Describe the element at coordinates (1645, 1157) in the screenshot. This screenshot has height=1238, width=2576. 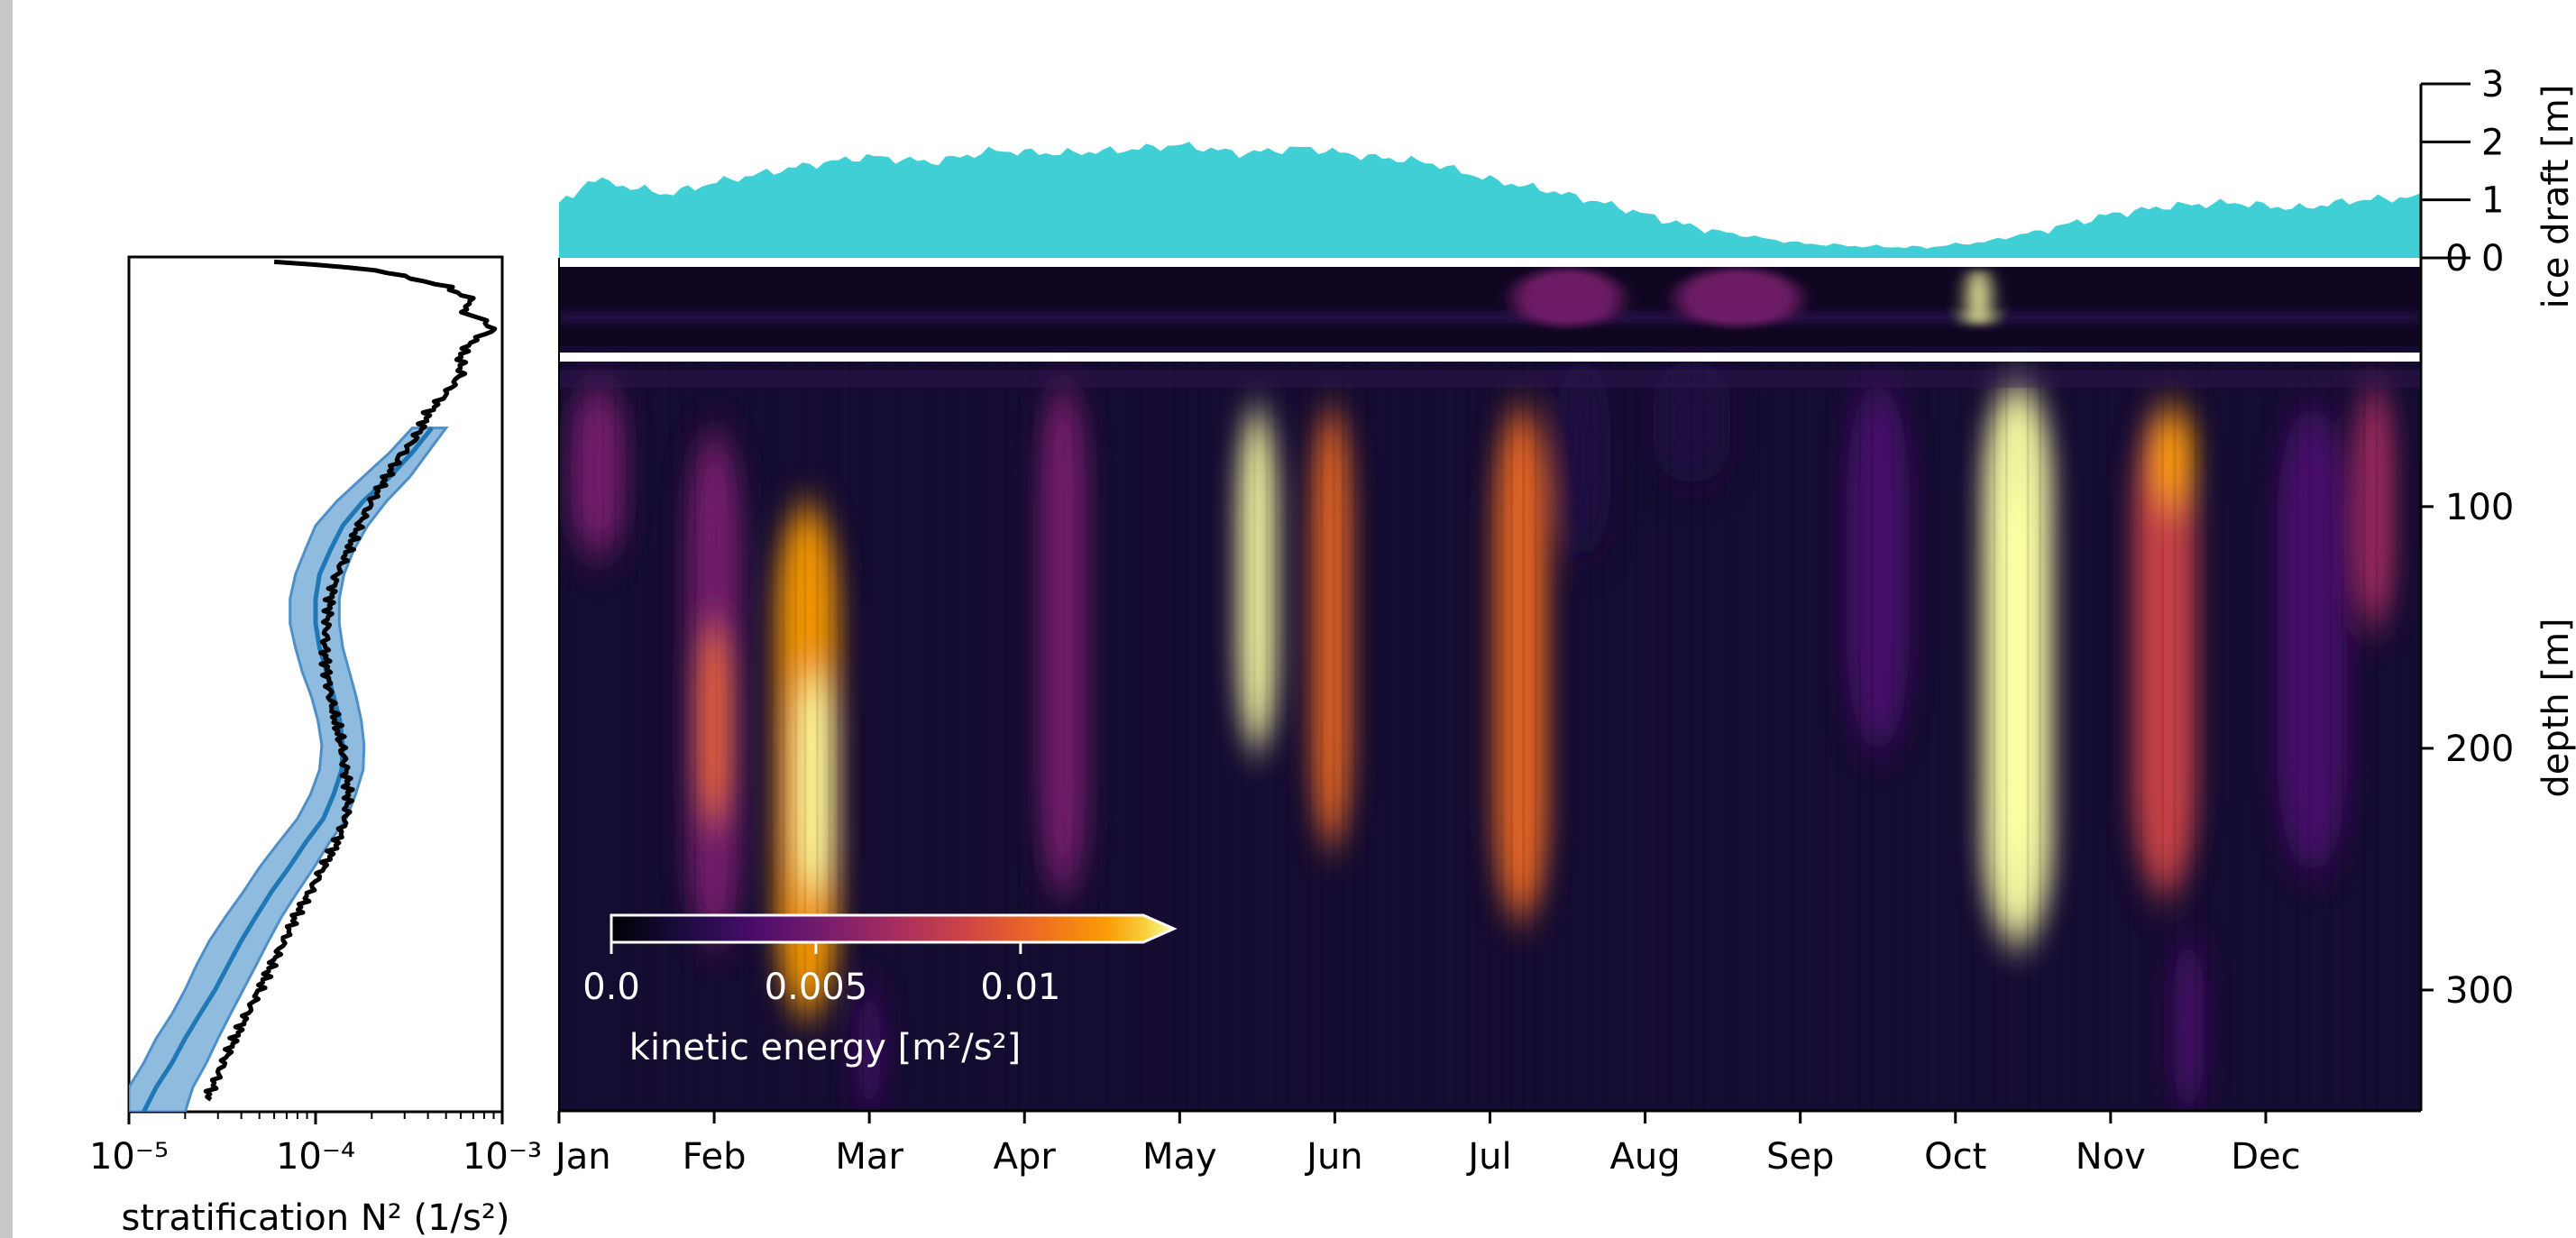
I see `month-label: Aug` at that location.